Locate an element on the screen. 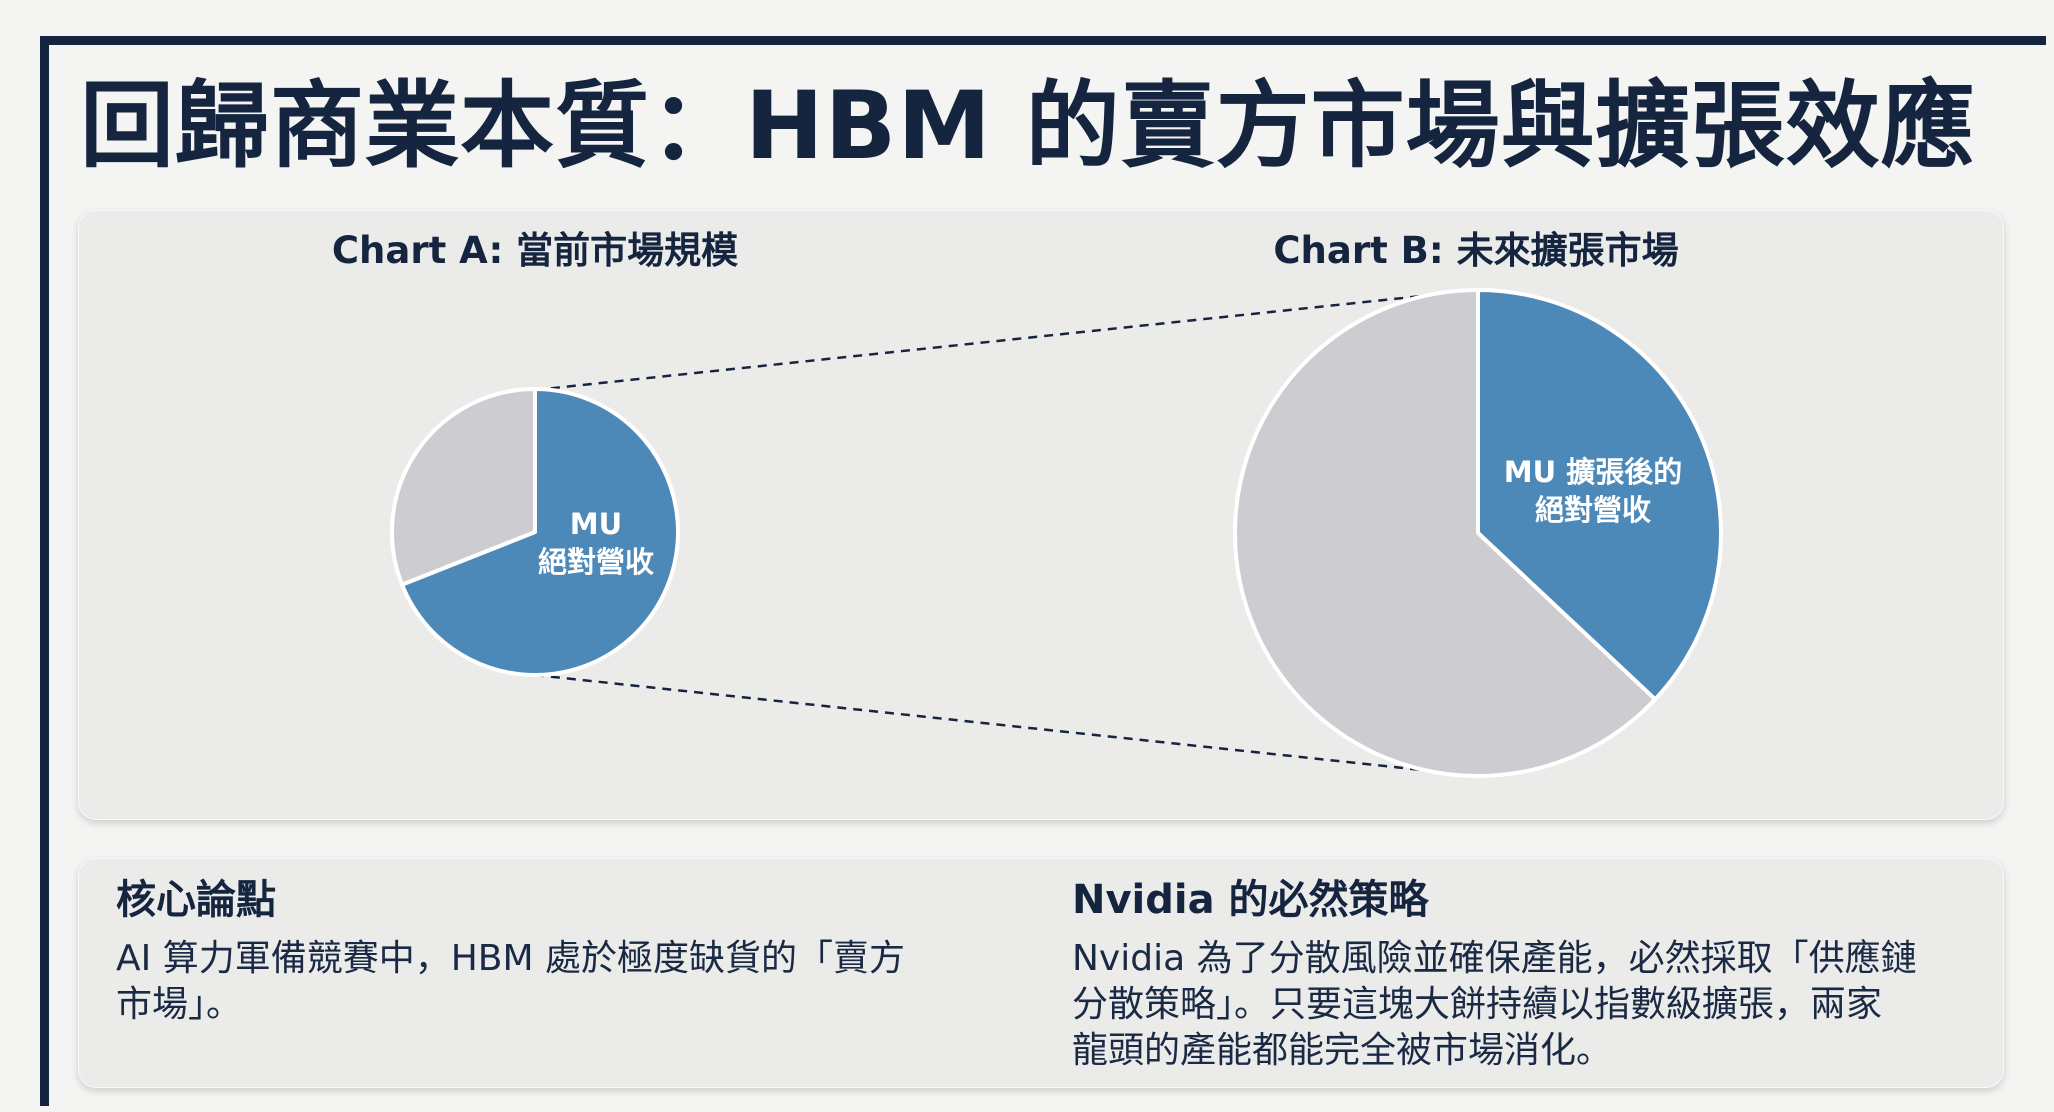 This screenshot has width=2054, height=1112. core-argument-heading: 核心論點 is located at coordinates (196, 900).